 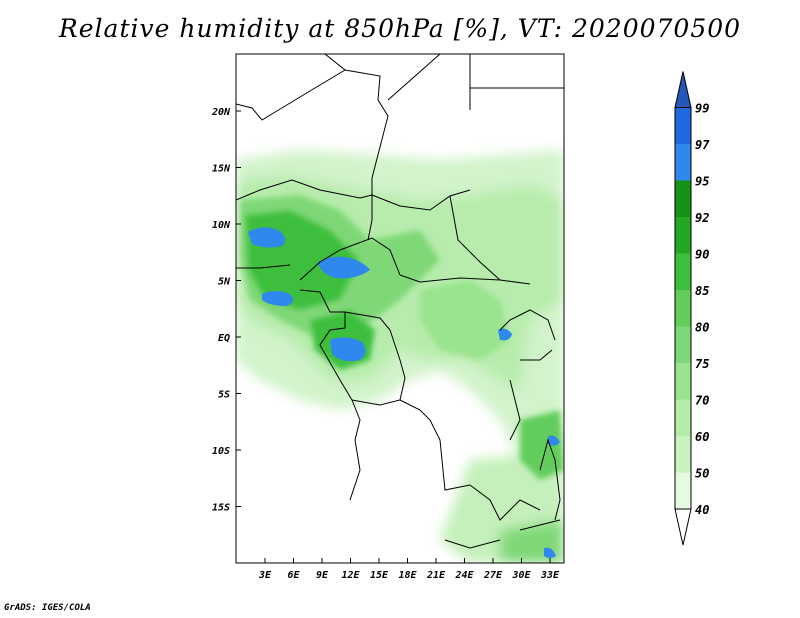 I want to click on colorbar-frame, so click(x=683, y=308).